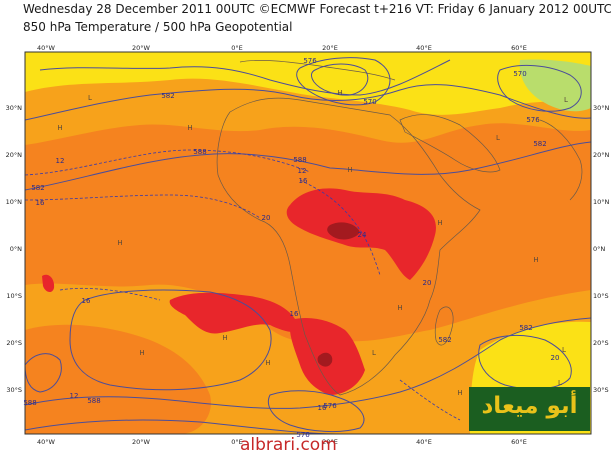 This screenshot has height=455, width=611. What do you see at coordinates (519, 442) in the screenshot?
I see `bottom-lon-tick: 60°E` at bounding box center [519, 442].